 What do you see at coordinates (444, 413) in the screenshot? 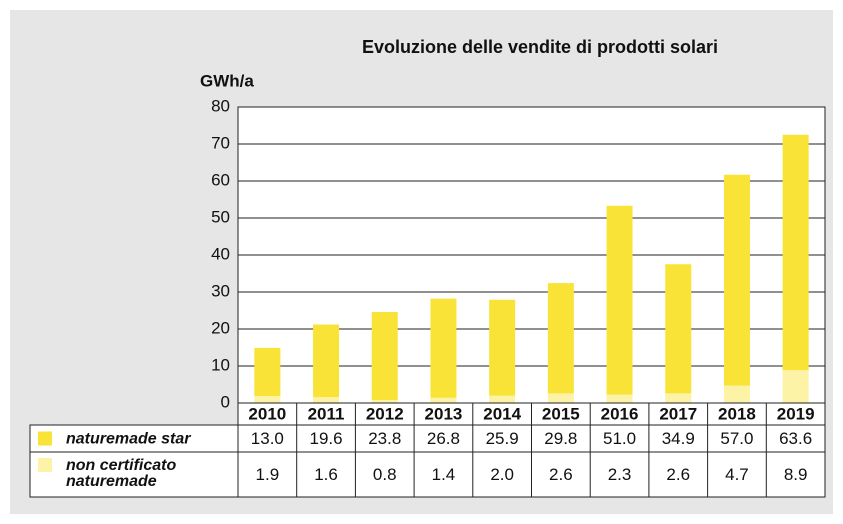
I see `x-tick-label: 2013` at bounding box center [444, 413].